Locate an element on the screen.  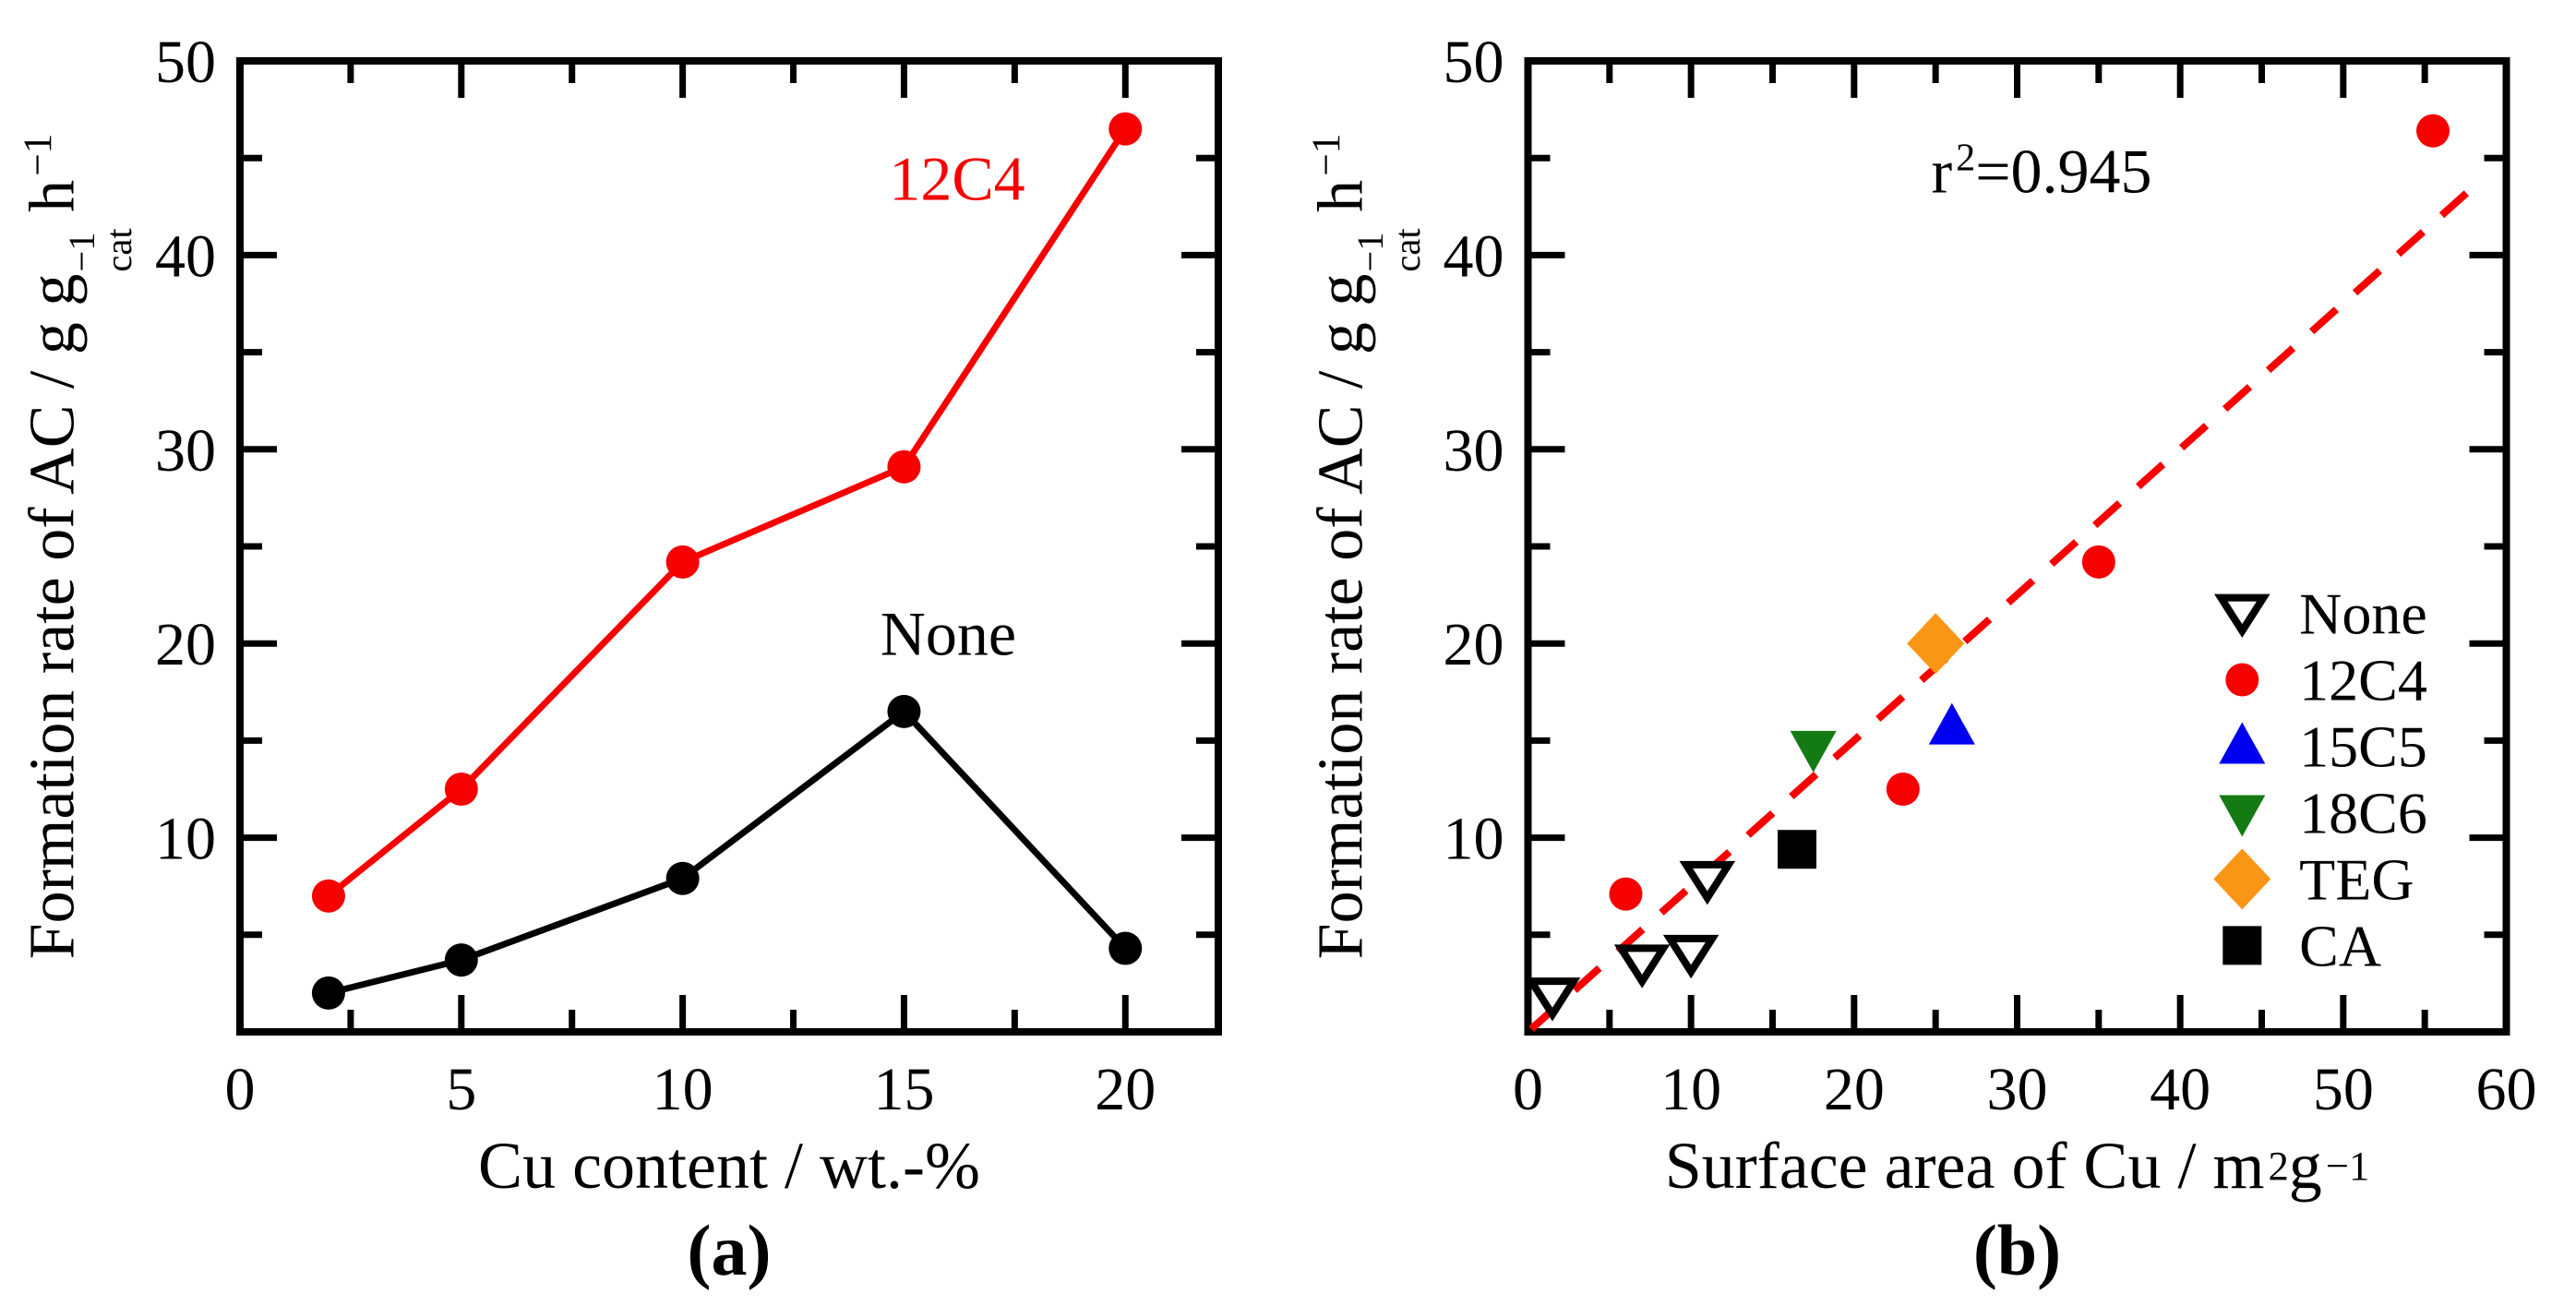
legend-label-15C5: 15C5 is located at coordinates (2363, 747).